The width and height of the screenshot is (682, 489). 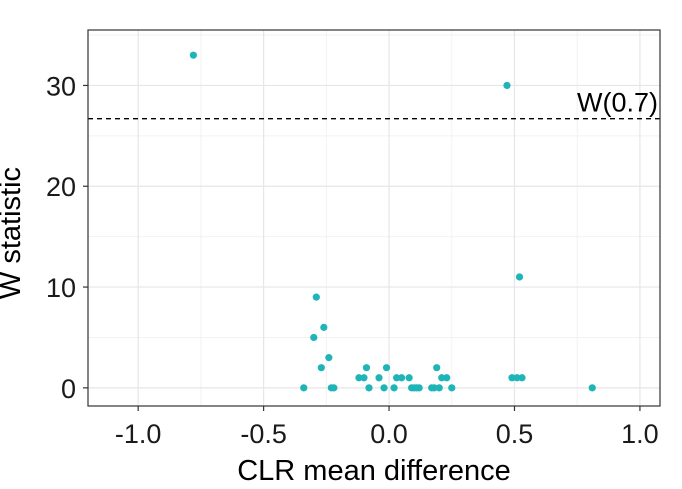 What do you see at coordinates (13, 233) in the screenshot?
I see `y-axis-title: W statistic` at bounding box center [13, 233].